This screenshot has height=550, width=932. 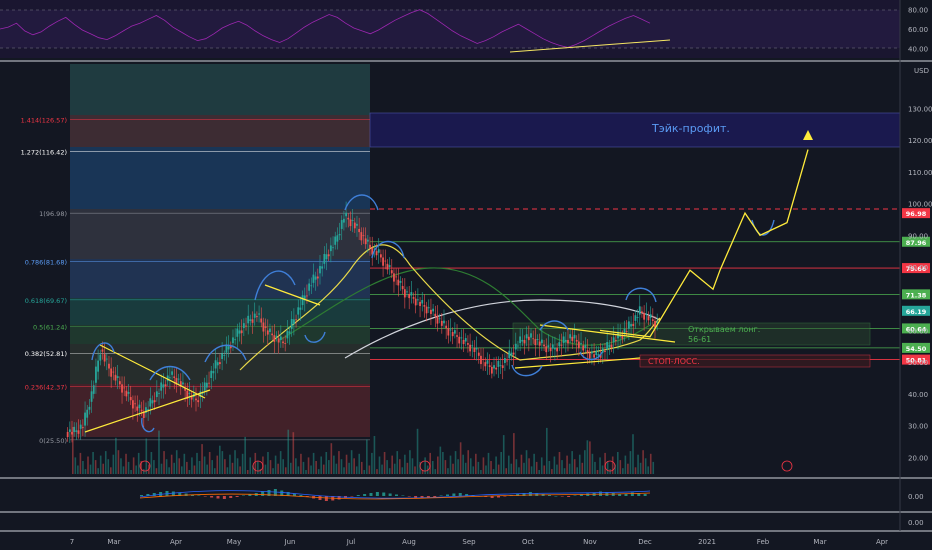 I want to click on price-badge-text: 60.64, so click(x=916, y=329).